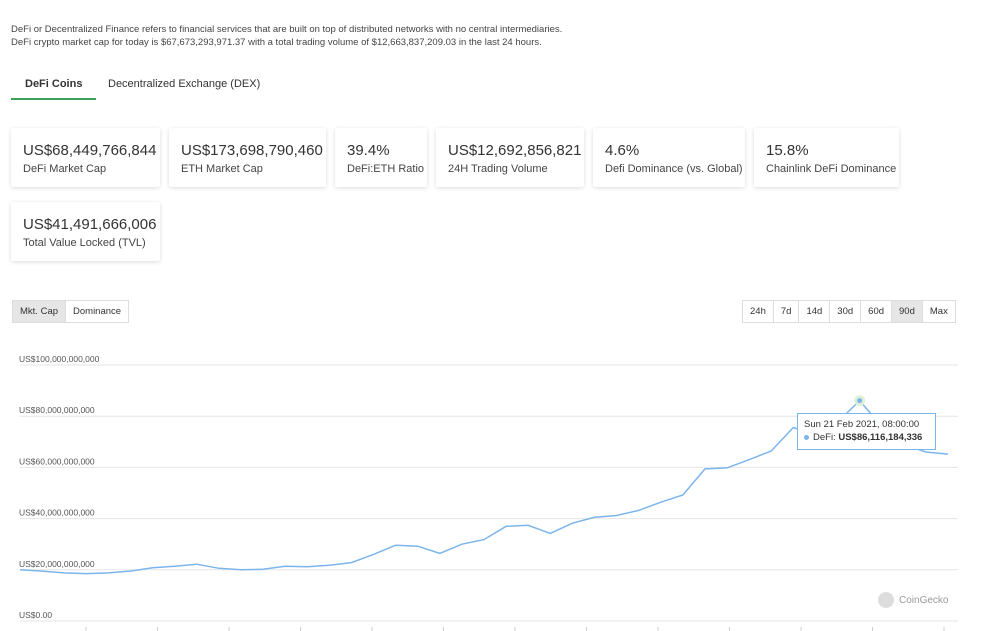 The image size is (993, 631). I want to click on stat-value: 39.4%, so click(368, 150).